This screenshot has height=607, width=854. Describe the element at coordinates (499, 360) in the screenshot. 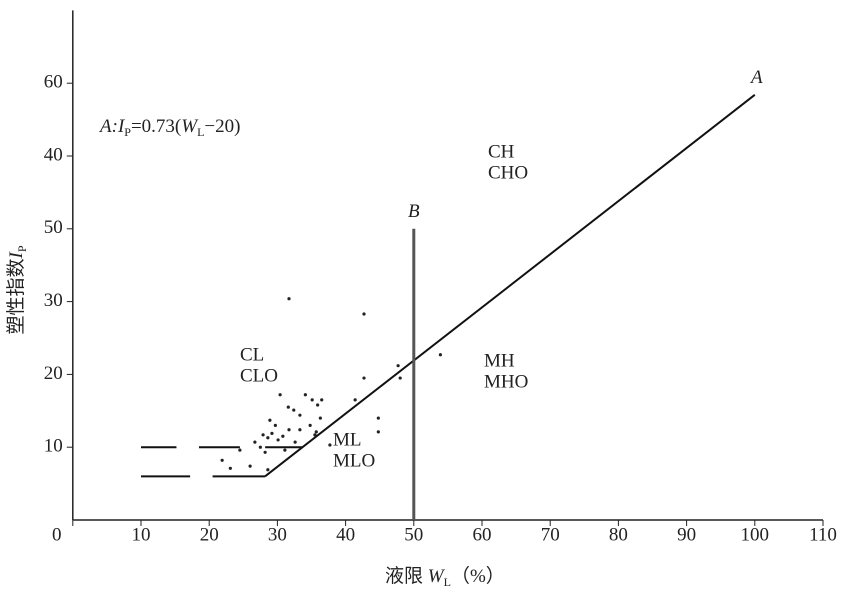

I see `annotation: MH` at that location.